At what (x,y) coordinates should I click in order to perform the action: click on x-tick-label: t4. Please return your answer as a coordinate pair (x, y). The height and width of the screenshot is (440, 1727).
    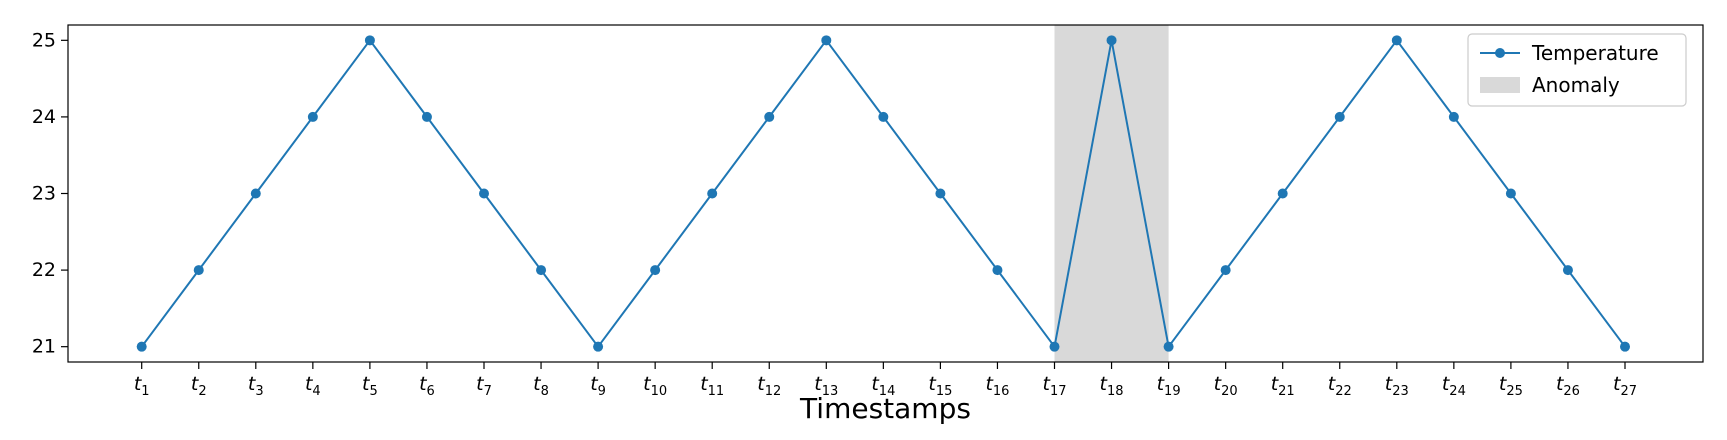
    Looking at the image, I should click on (313, 386).